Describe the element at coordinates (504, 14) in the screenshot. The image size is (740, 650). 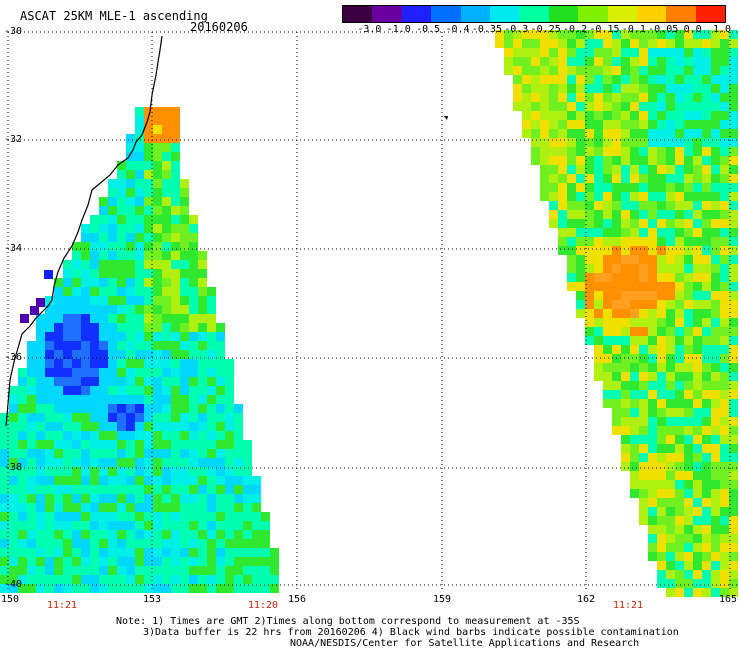
I see `colorbar-segment` at that location.